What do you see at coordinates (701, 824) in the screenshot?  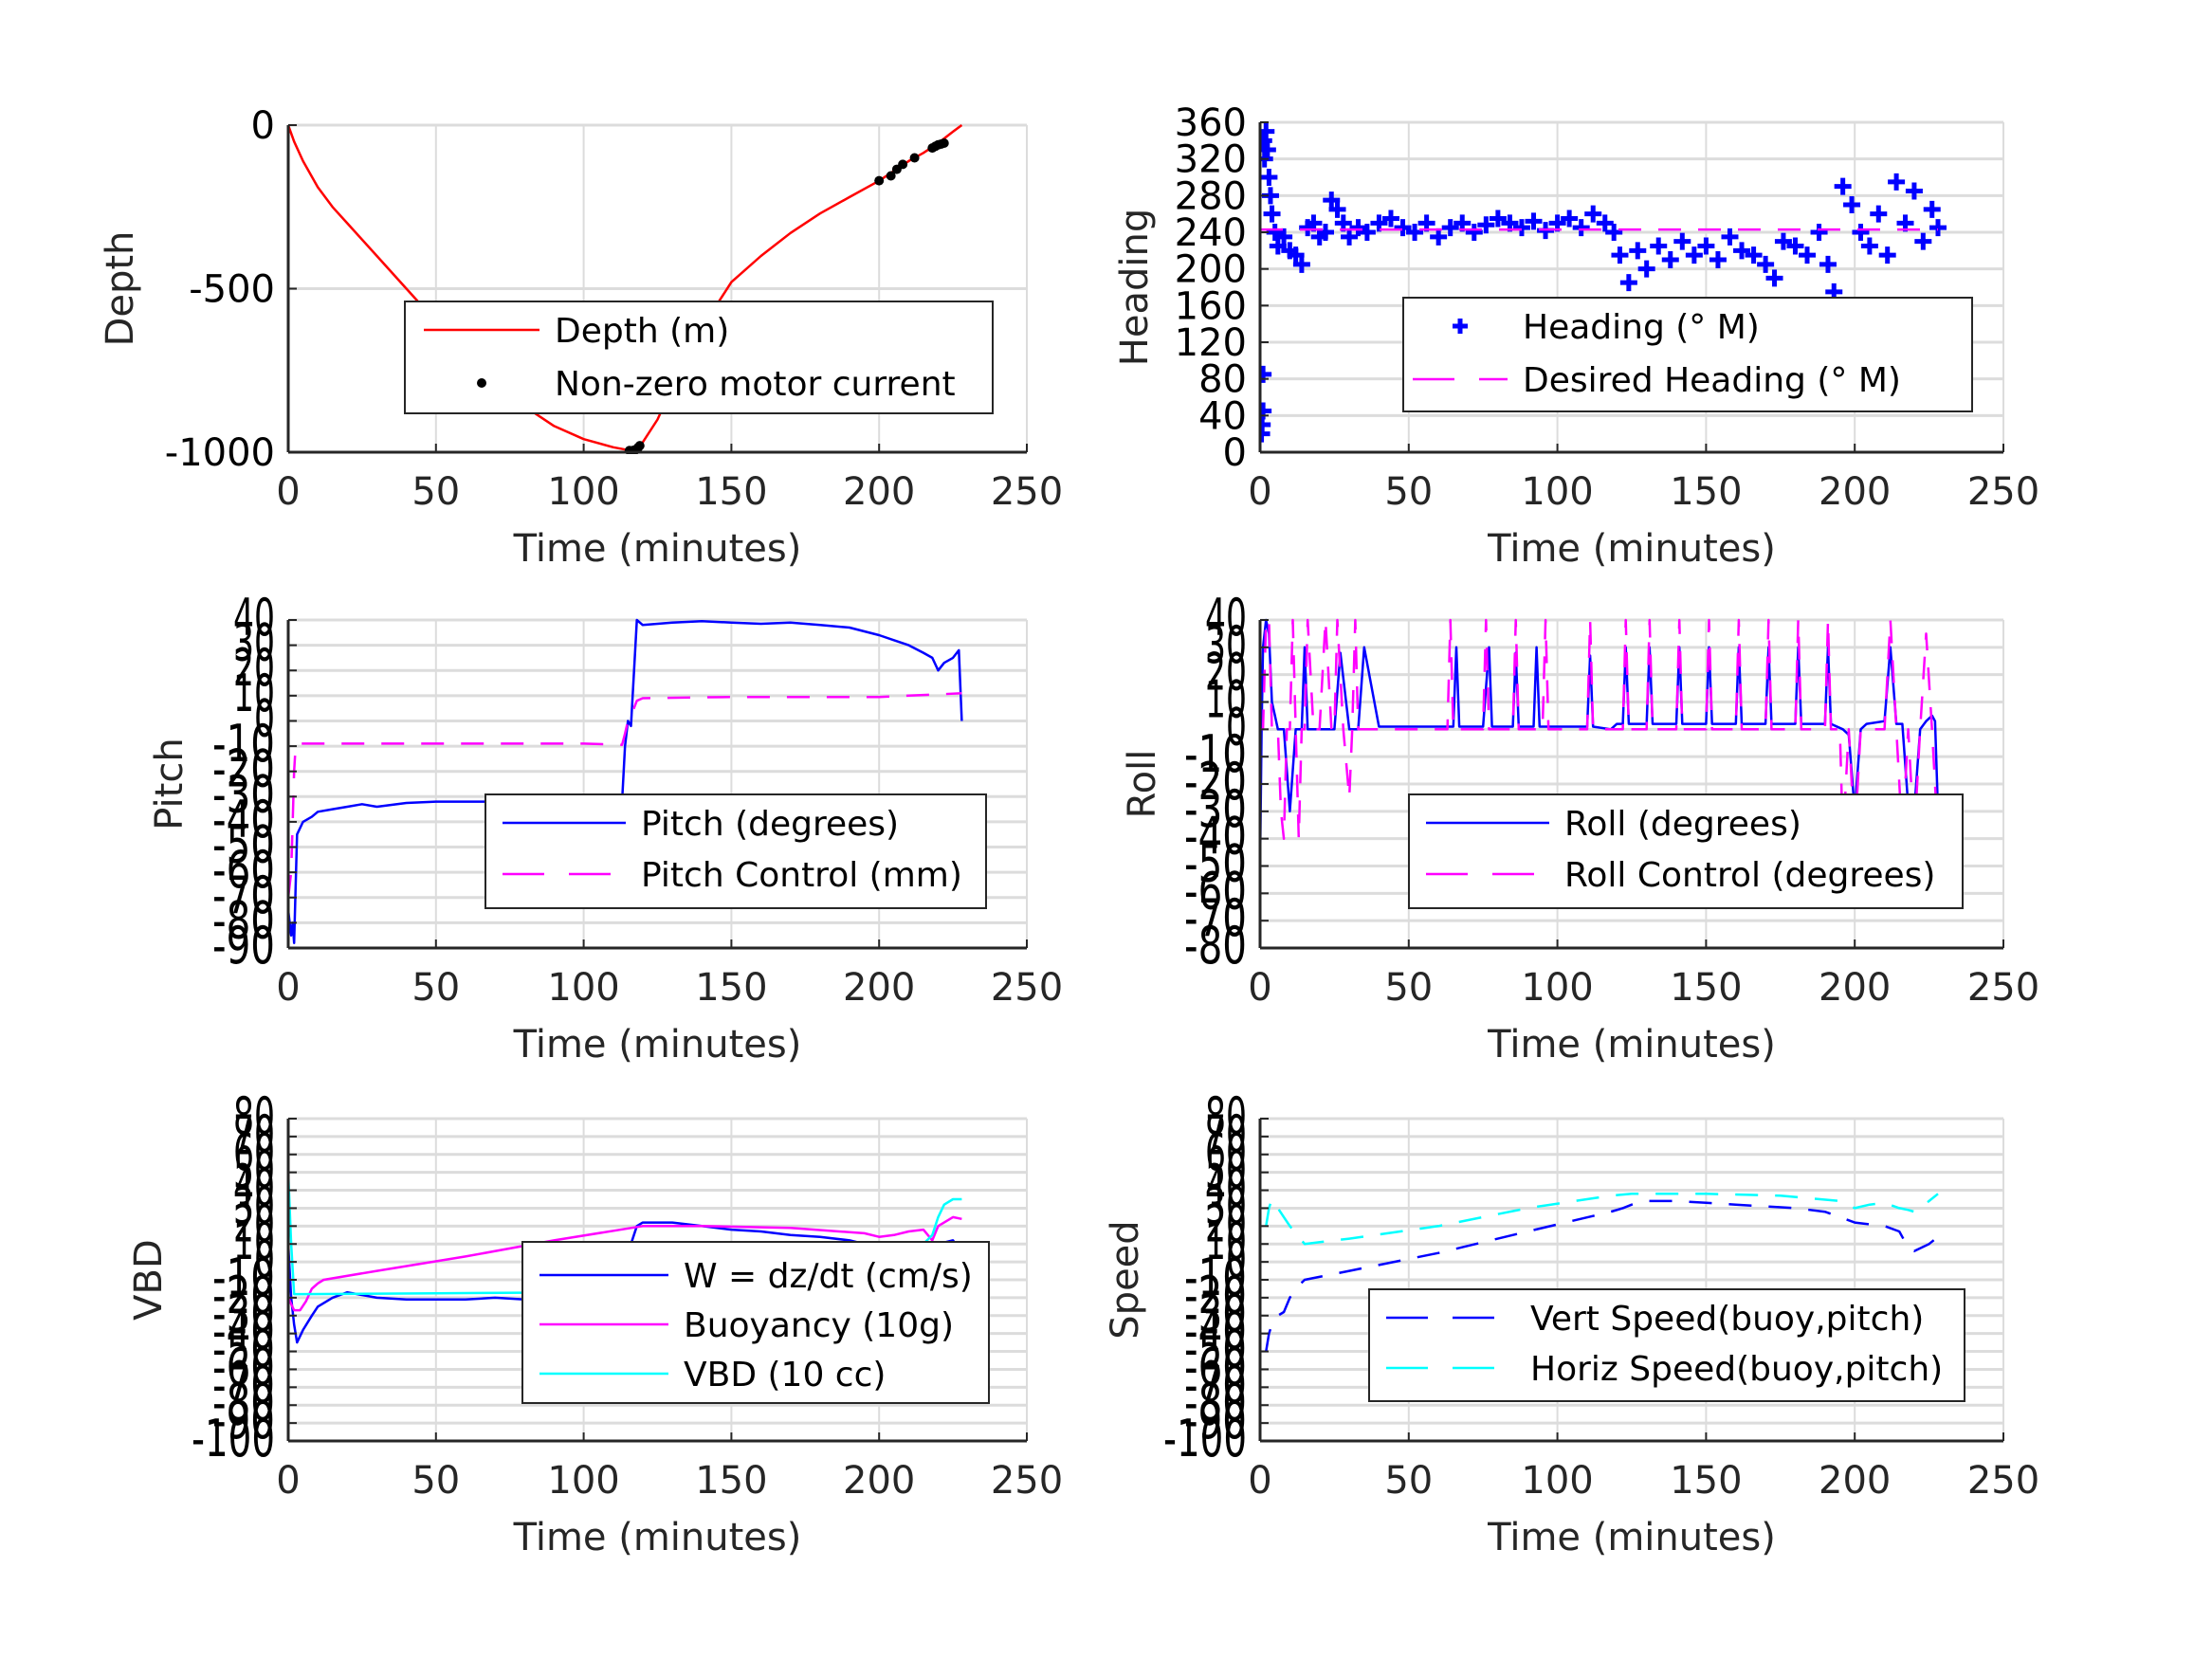 I see `legend-item: Pitch (degrees)` at bounding box center [701, 824].